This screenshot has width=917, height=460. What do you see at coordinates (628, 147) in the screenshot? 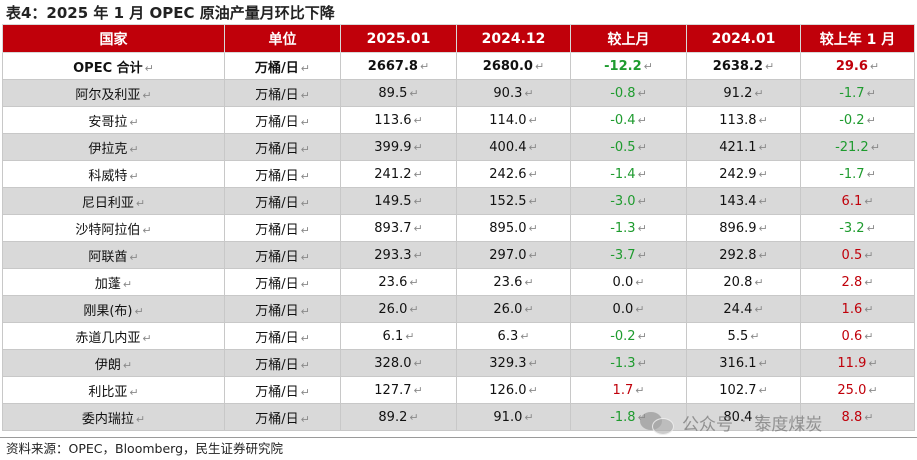
I see `cell-mom: -0.5 ↵` at bounding box center [628, 147].